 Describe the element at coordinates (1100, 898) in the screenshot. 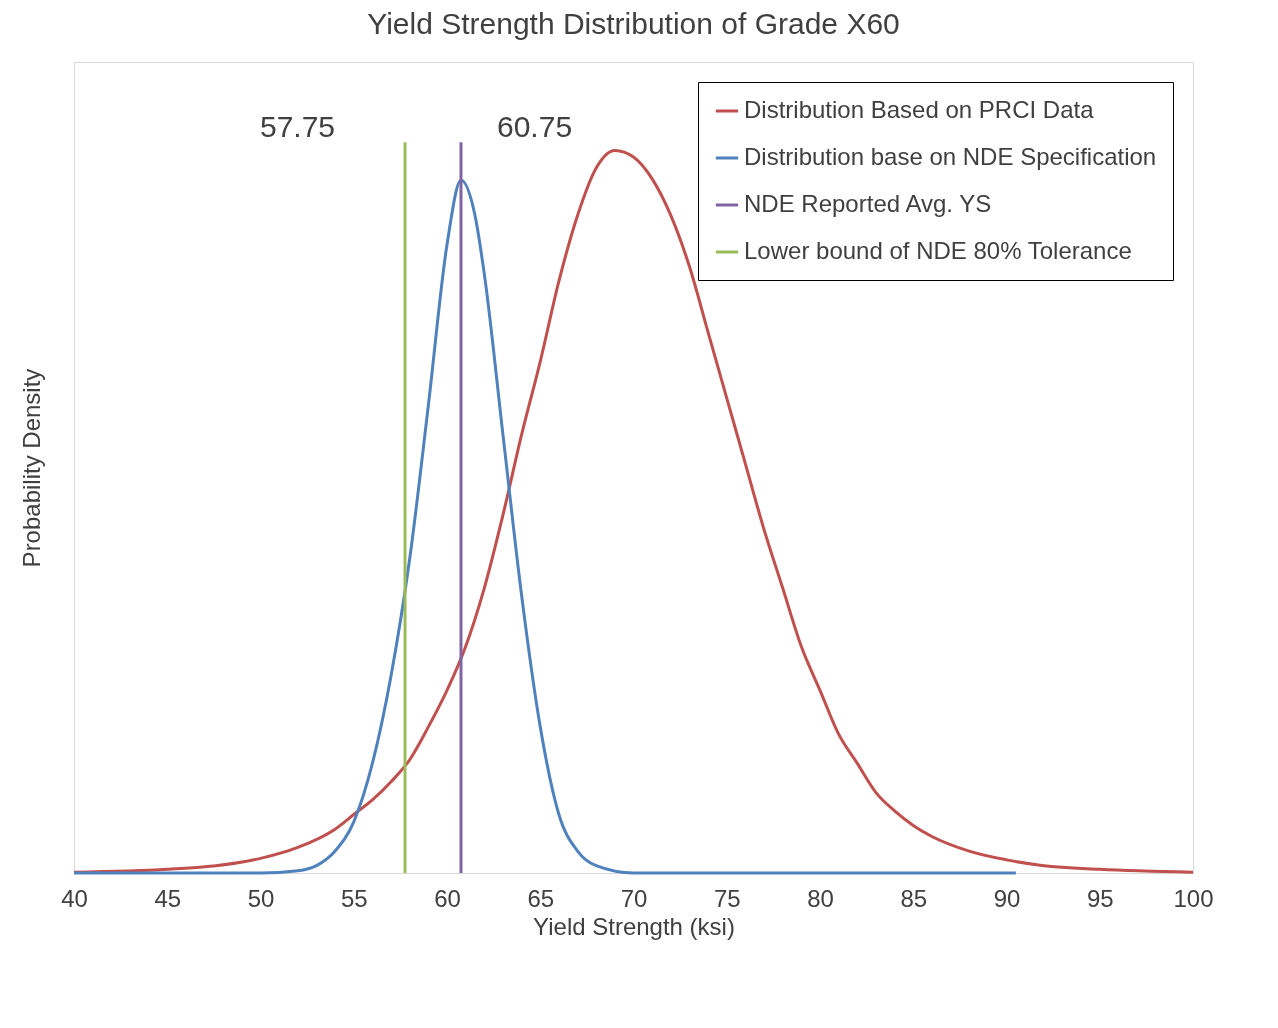

I see `x-tick-label: 95` at that location.